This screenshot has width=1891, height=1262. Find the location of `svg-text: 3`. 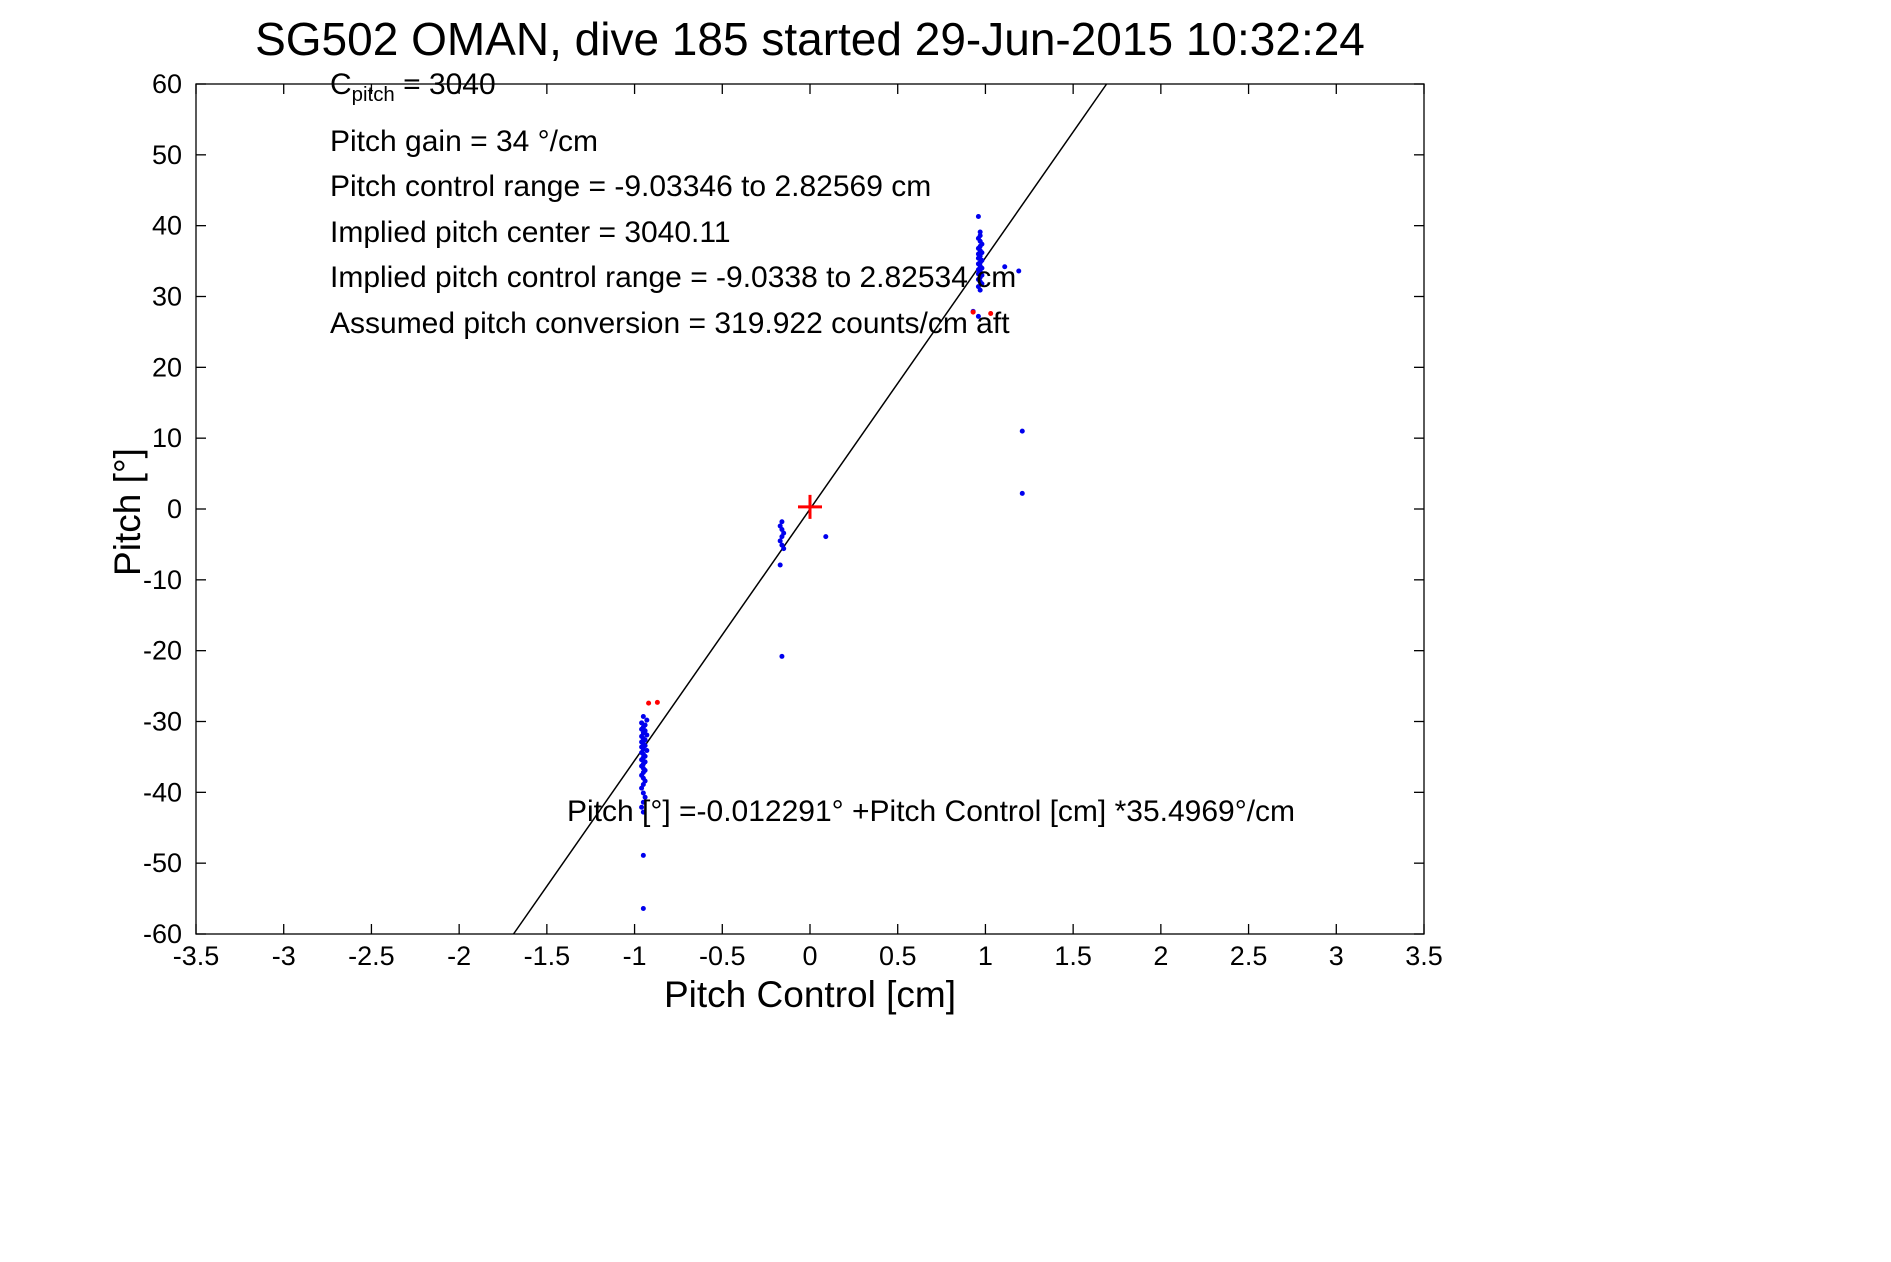

svg-text: 3 is located at coordinates (1336, 956).